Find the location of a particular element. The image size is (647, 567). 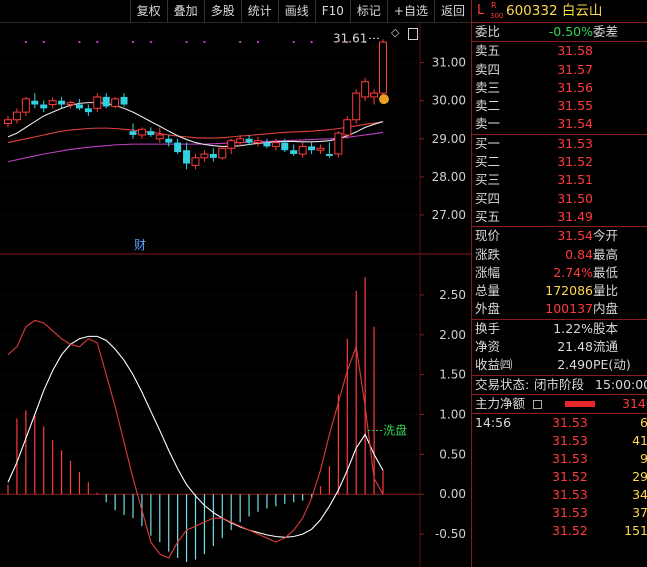

finance-report-marker: 财 is located at coordinates (140, 245).